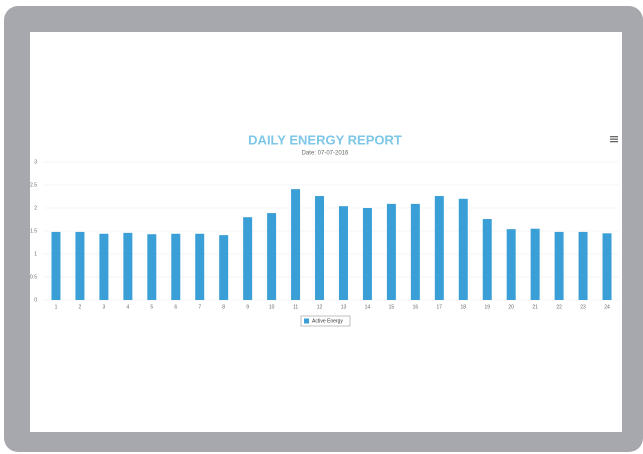 The height and width of the screenshot is (454, 643). I want to click on x-tick-label: 1, so click(56, 307).